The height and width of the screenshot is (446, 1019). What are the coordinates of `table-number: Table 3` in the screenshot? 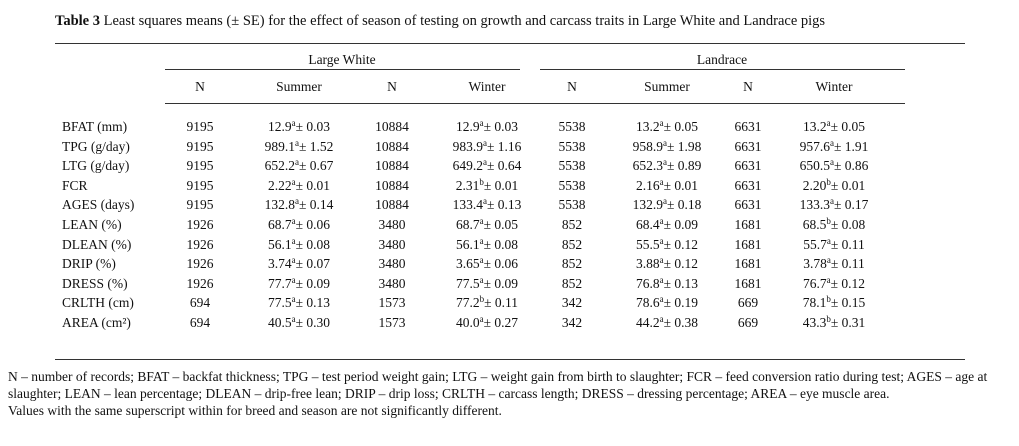 It's located at (77, 21).